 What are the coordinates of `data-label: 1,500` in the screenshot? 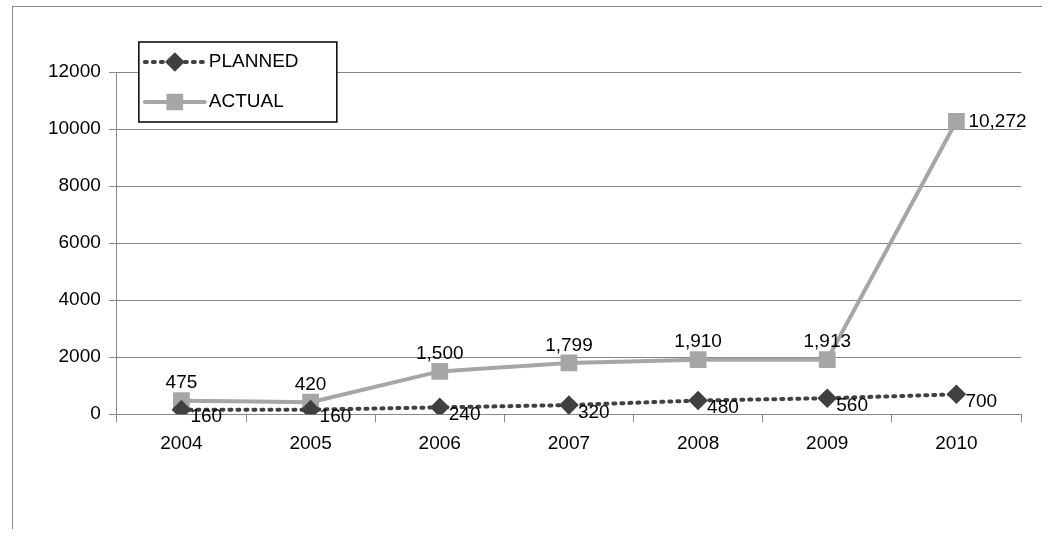 It's located at (439, 353).